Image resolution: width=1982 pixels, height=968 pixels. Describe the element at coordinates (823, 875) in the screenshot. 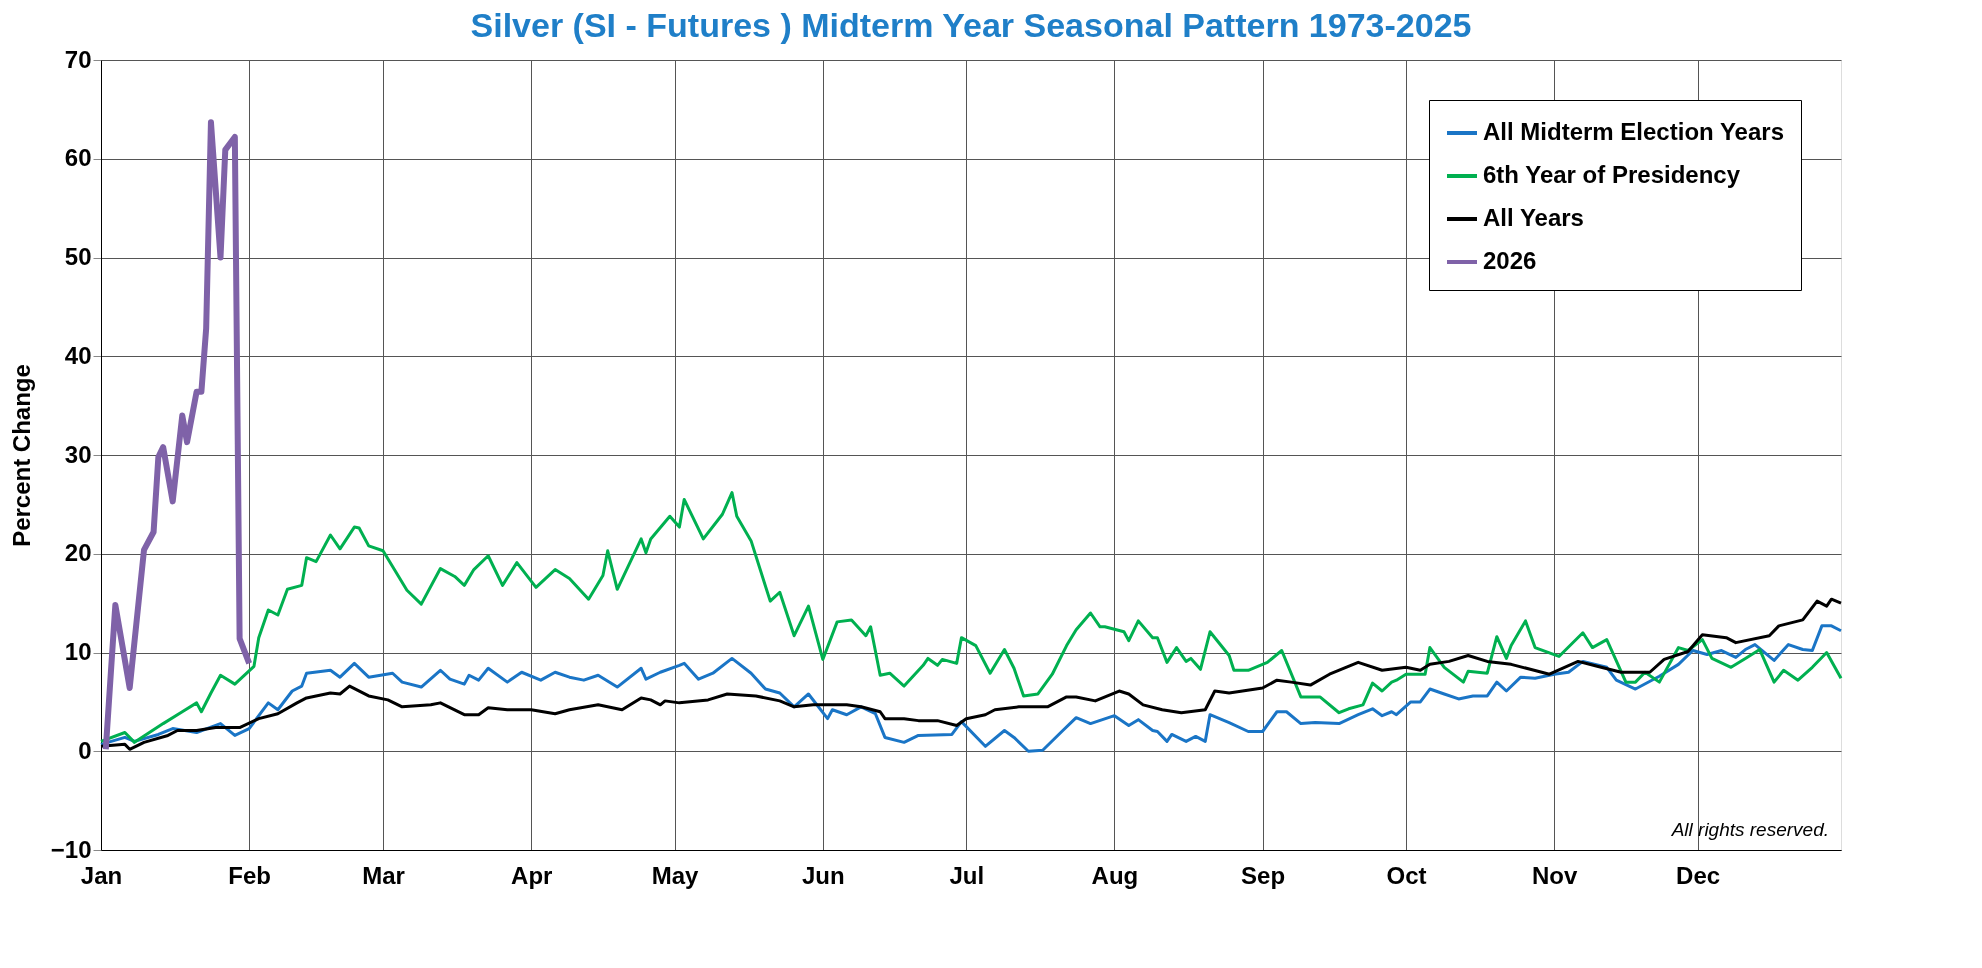

I see `x-tick-label: Jun` at that location.